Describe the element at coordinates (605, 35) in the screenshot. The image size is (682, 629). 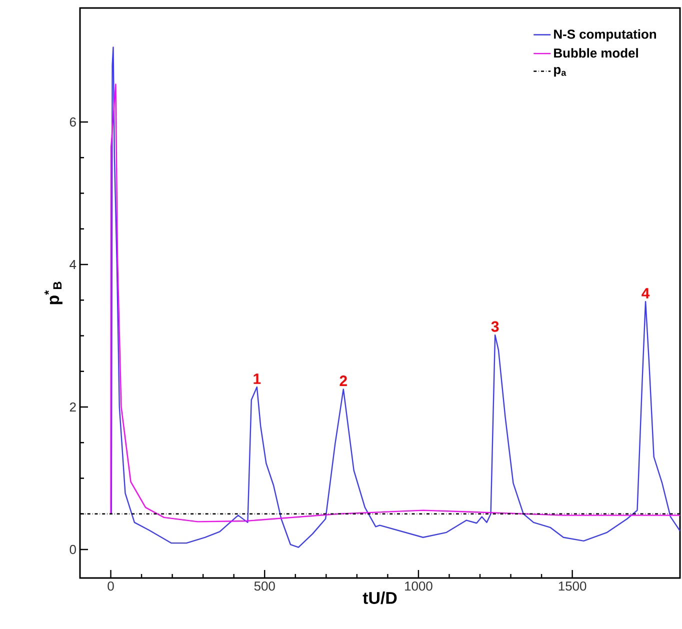
I see `legend-label: N-S computation` at that location.